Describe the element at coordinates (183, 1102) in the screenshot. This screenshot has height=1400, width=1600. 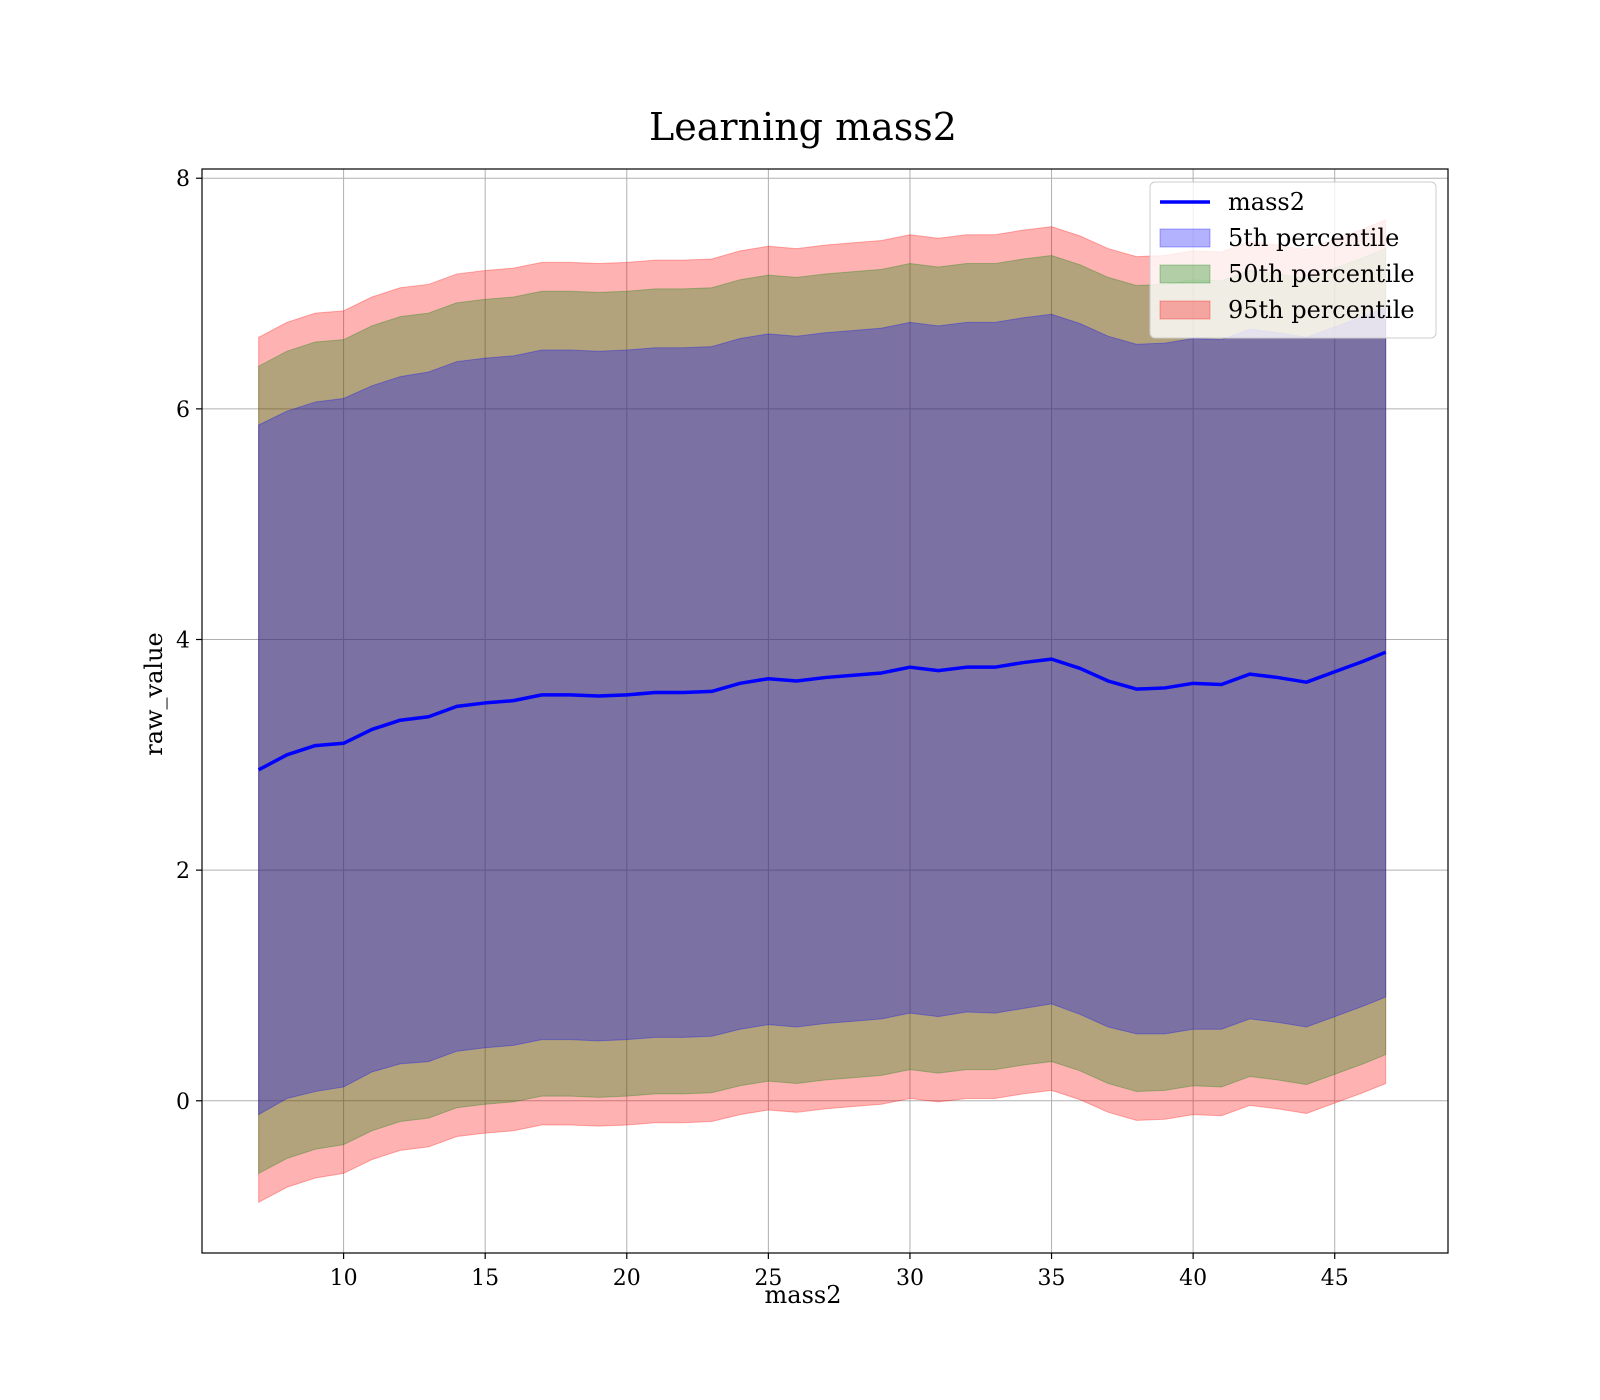
I see `y-tick-label: 0` at that location.